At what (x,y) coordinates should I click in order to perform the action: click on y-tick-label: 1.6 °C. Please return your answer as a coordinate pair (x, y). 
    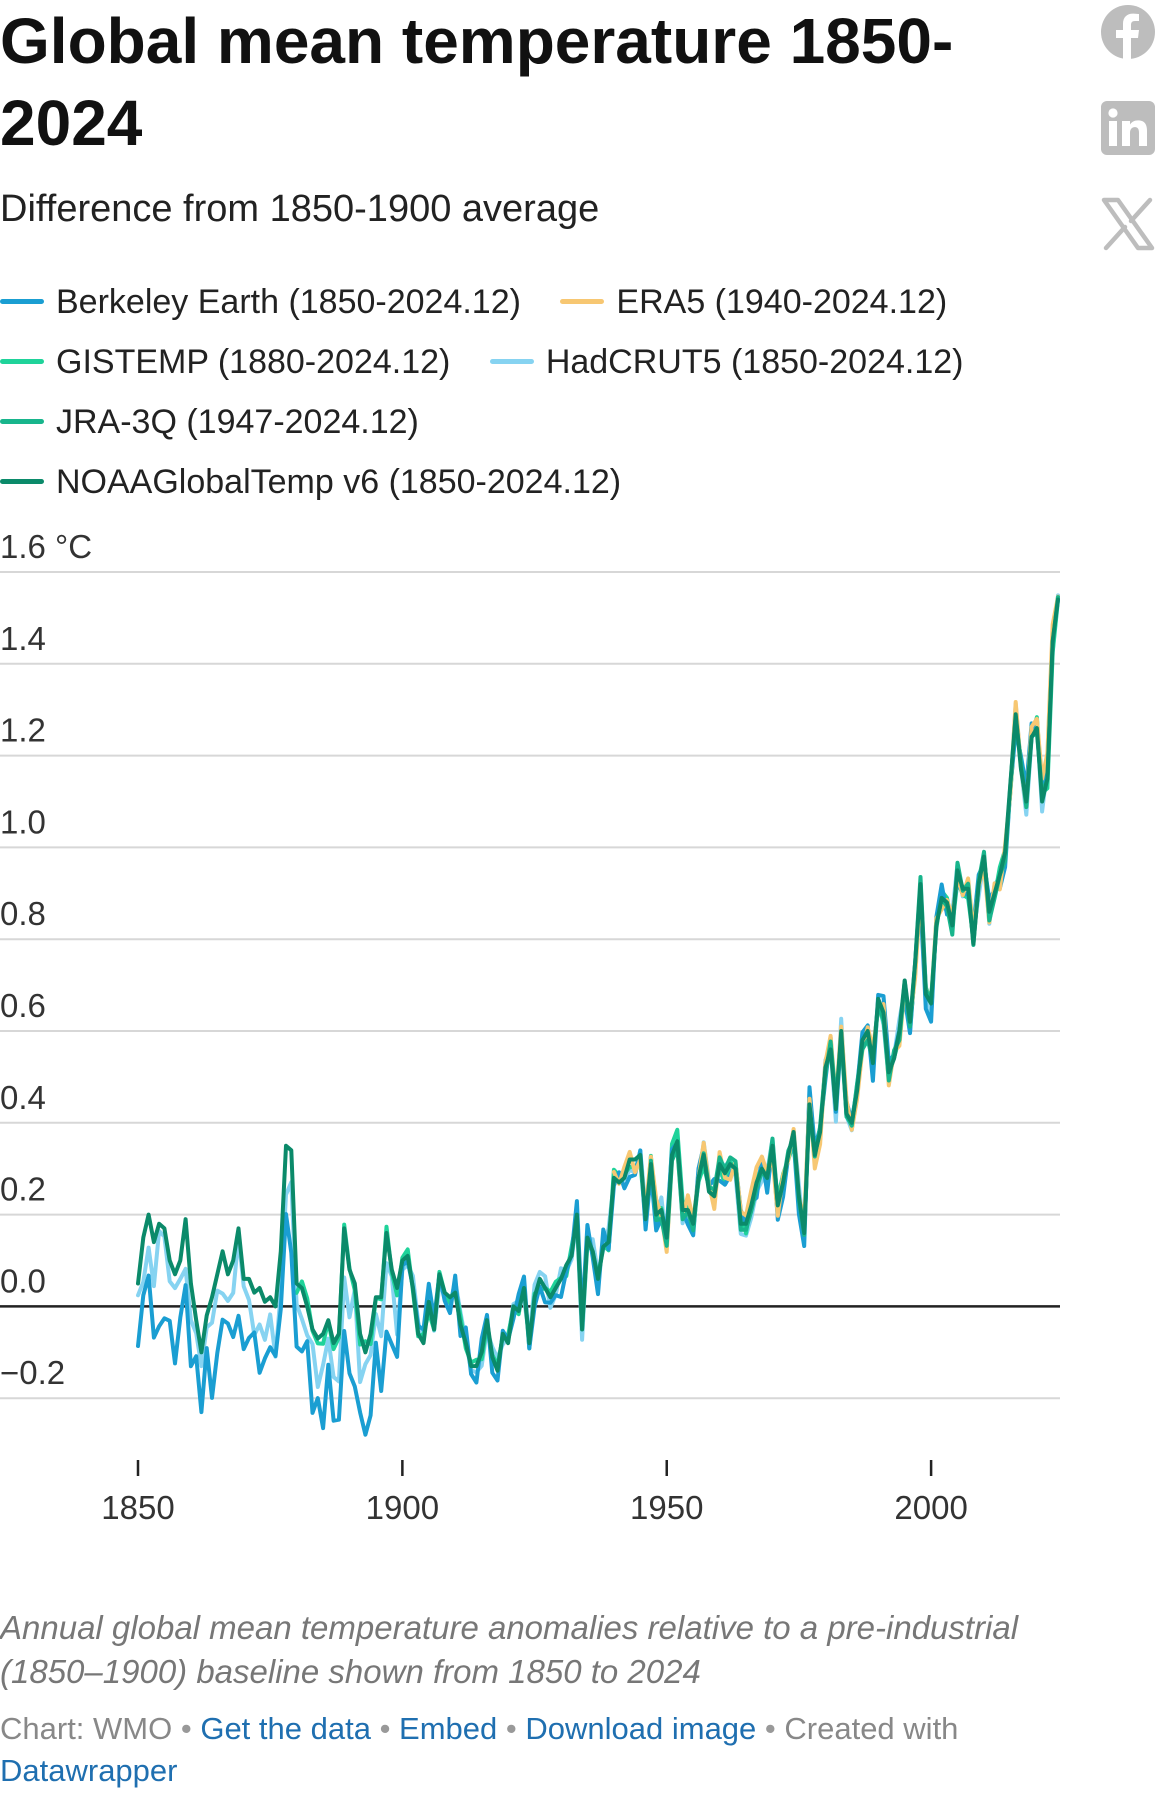
    Looking at the image, I should click on (46, 546).